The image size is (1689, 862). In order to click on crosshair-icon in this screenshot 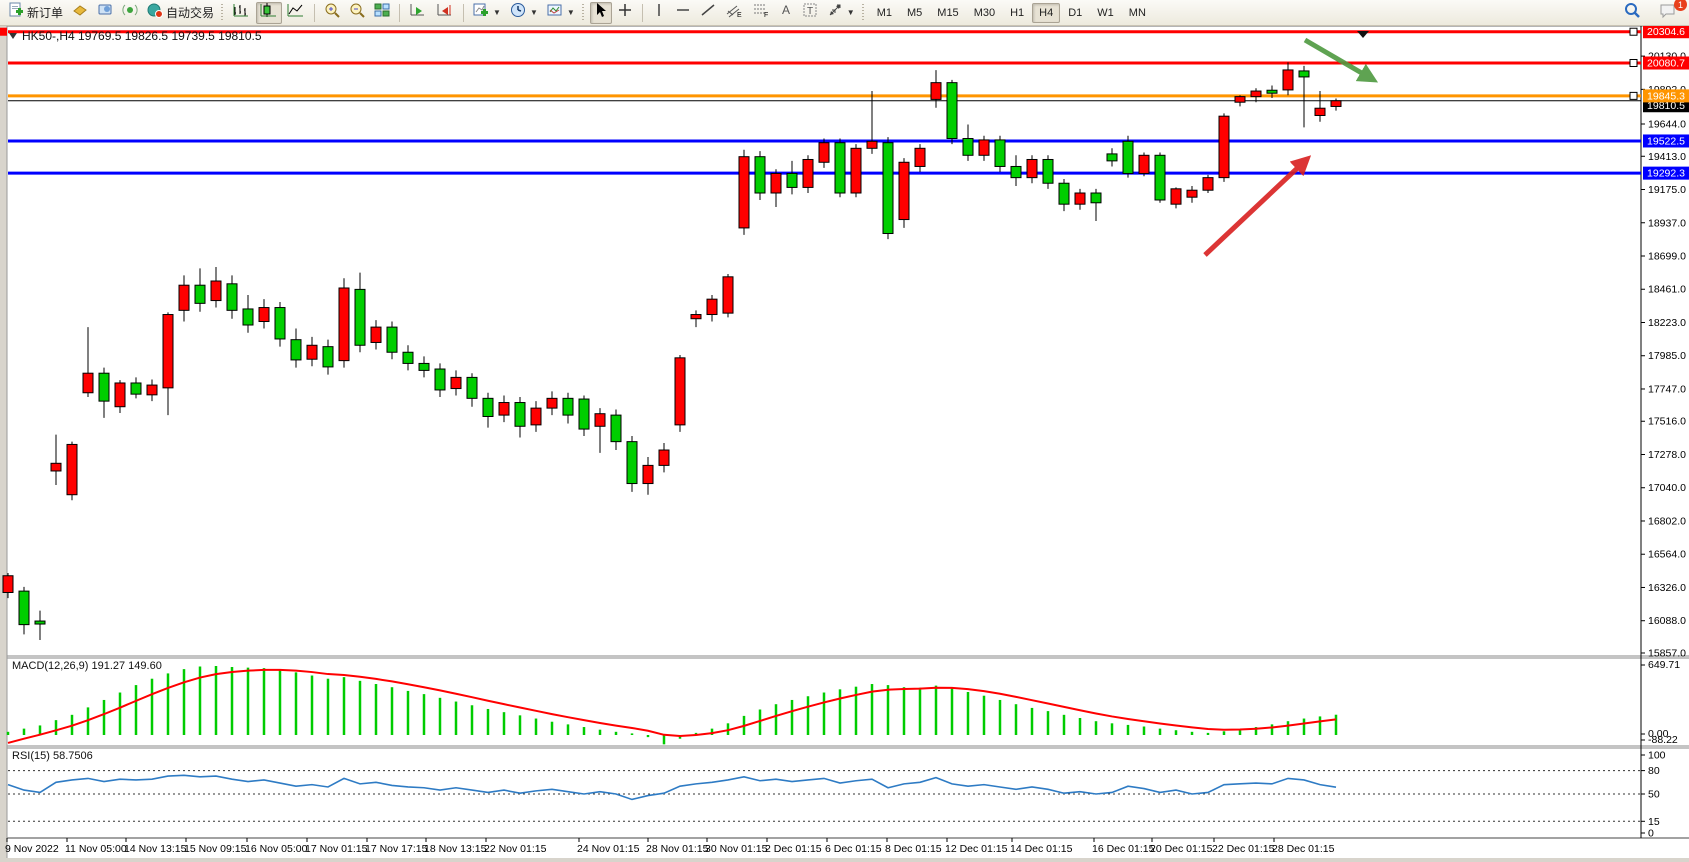, I will do `click(625, 12)`.